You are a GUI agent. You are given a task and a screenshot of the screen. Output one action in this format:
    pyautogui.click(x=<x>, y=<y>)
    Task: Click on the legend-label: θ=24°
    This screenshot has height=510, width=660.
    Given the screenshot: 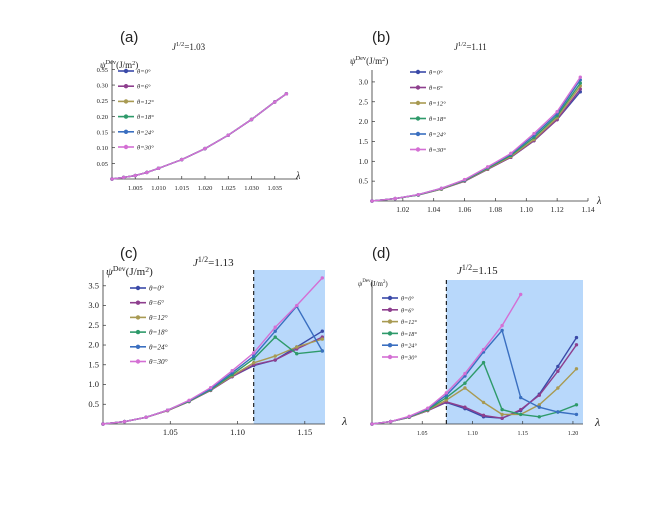 What is the action you would take?
    pyautogui.click(x=158, y=347)
    